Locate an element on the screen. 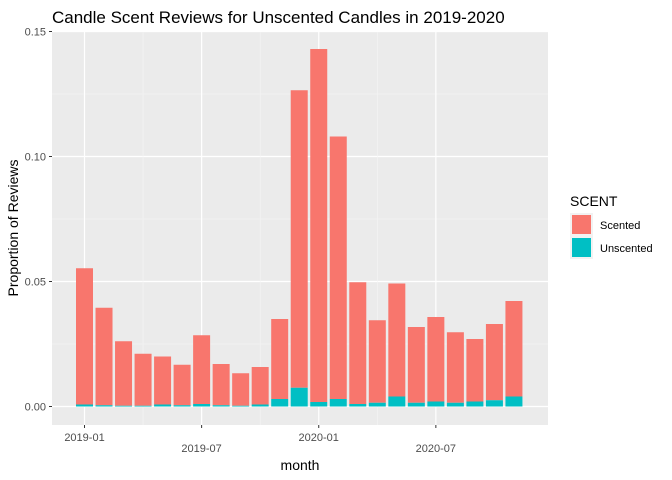 The width and height of the screenshot is (672, 480). x-axis: 2019-01 2019-07 2020-01 2020-07 is located at coordinates (260, 440).